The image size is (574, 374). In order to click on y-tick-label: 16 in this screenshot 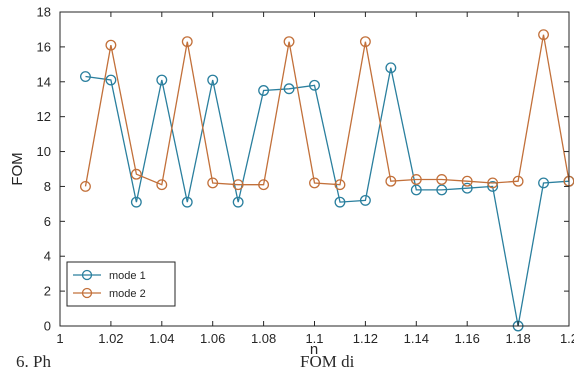, I will do `click(44, 46)`.